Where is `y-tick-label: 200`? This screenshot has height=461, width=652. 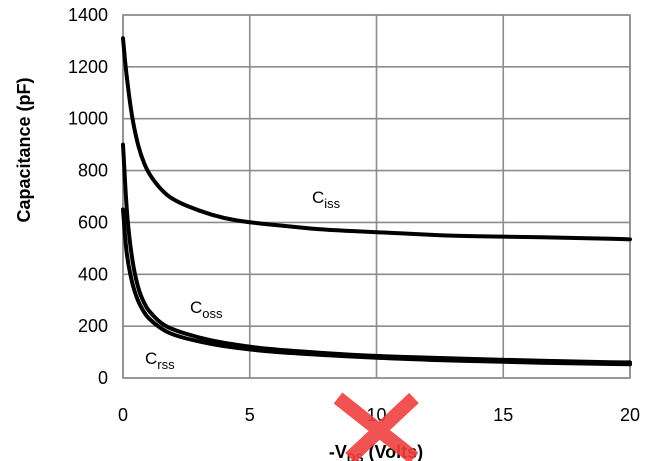
y-tick-label: 200 is located at coordinates (93, 326).